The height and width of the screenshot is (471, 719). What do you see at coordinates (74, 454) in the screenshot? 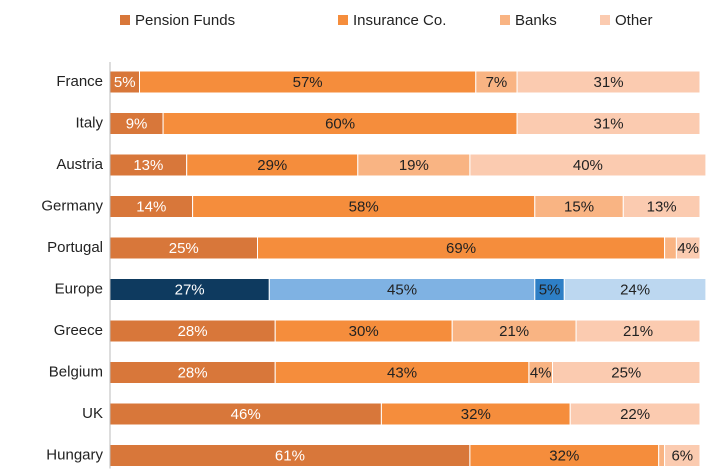
I see `category-label: Hungary` at bounding box center [74, 454].